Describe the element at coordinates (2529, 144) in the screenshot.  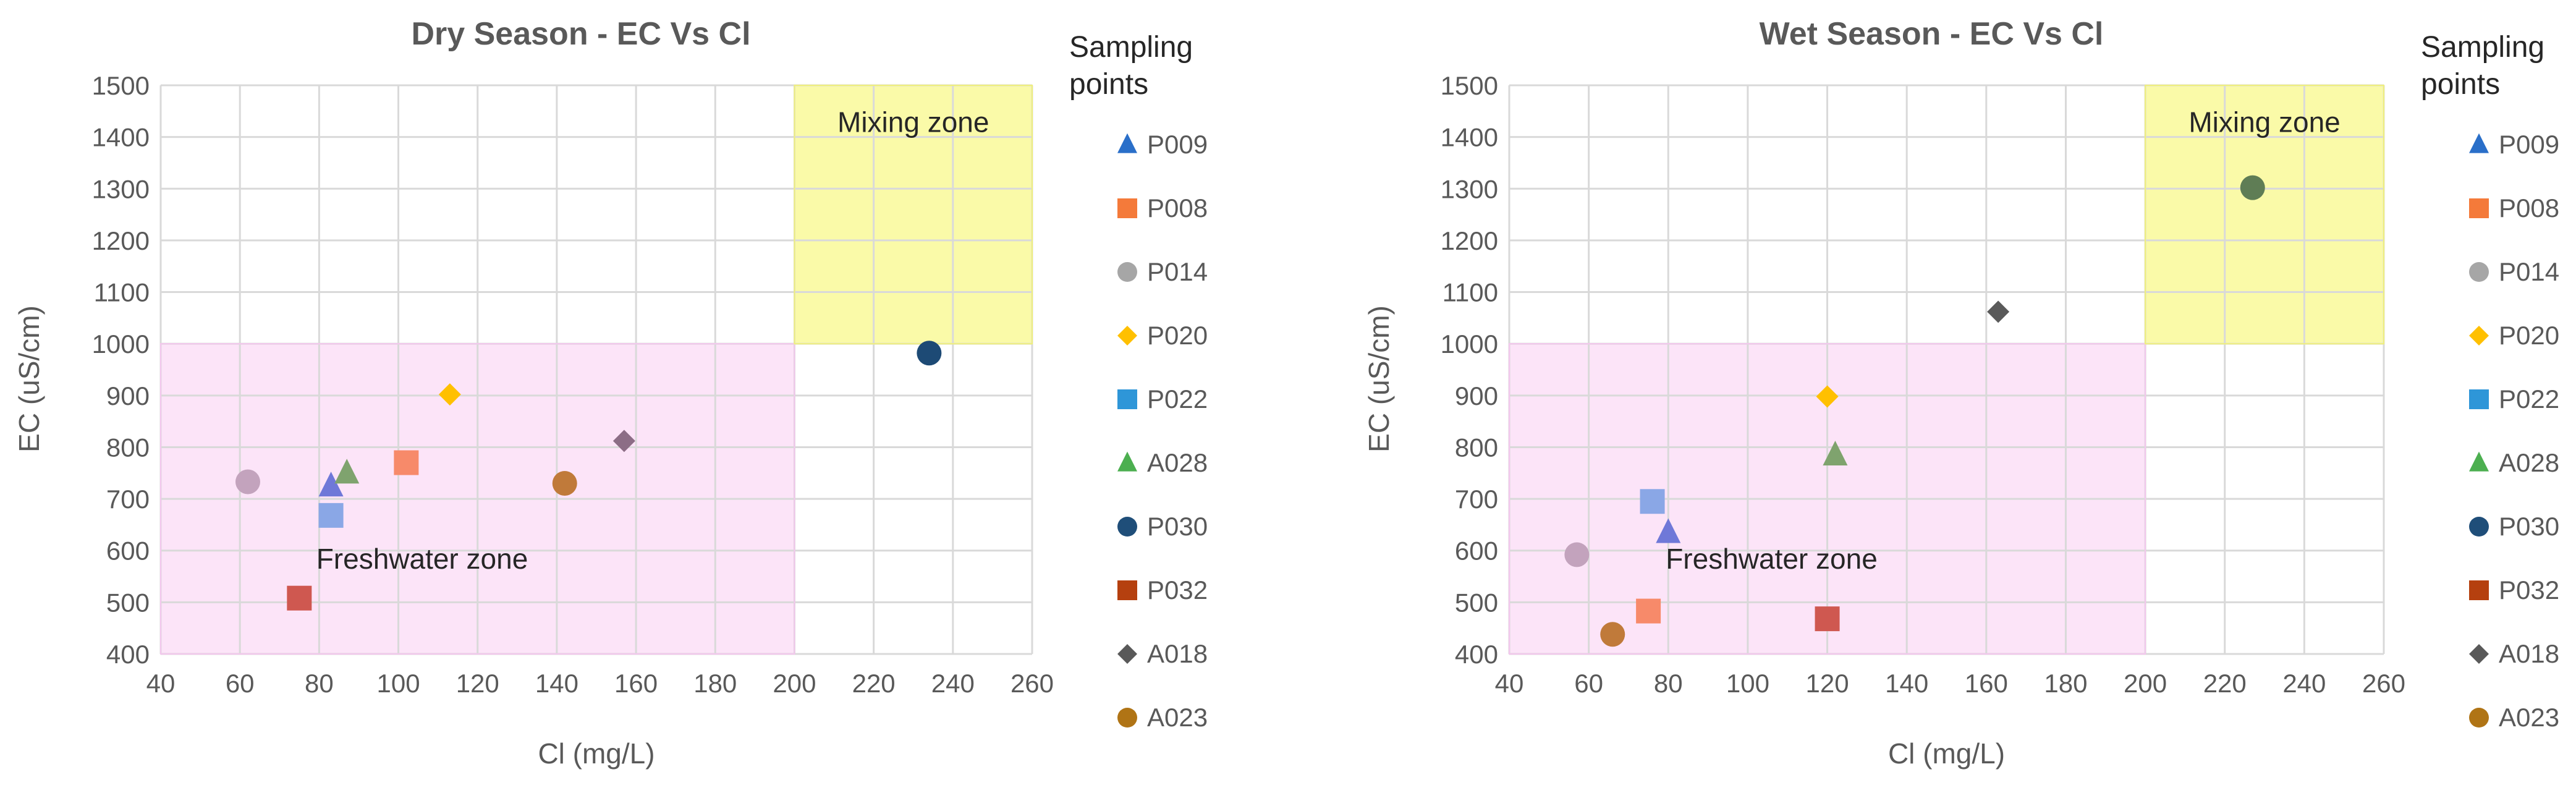
I see `legend-label-p009: P009` at that location.